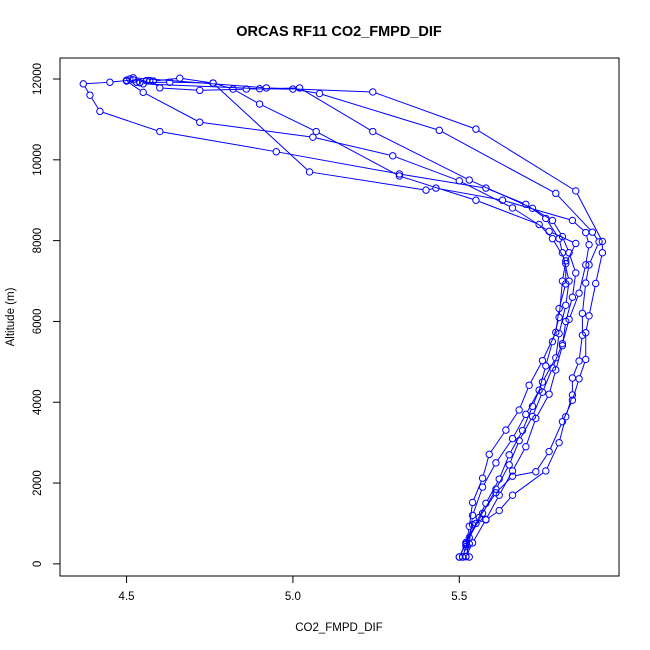 The height and width of the screenshot is (650, 650). Describe the element at coordinates (38, 402) in the screenshot. I see `y-tick-label: 4000` at that location.